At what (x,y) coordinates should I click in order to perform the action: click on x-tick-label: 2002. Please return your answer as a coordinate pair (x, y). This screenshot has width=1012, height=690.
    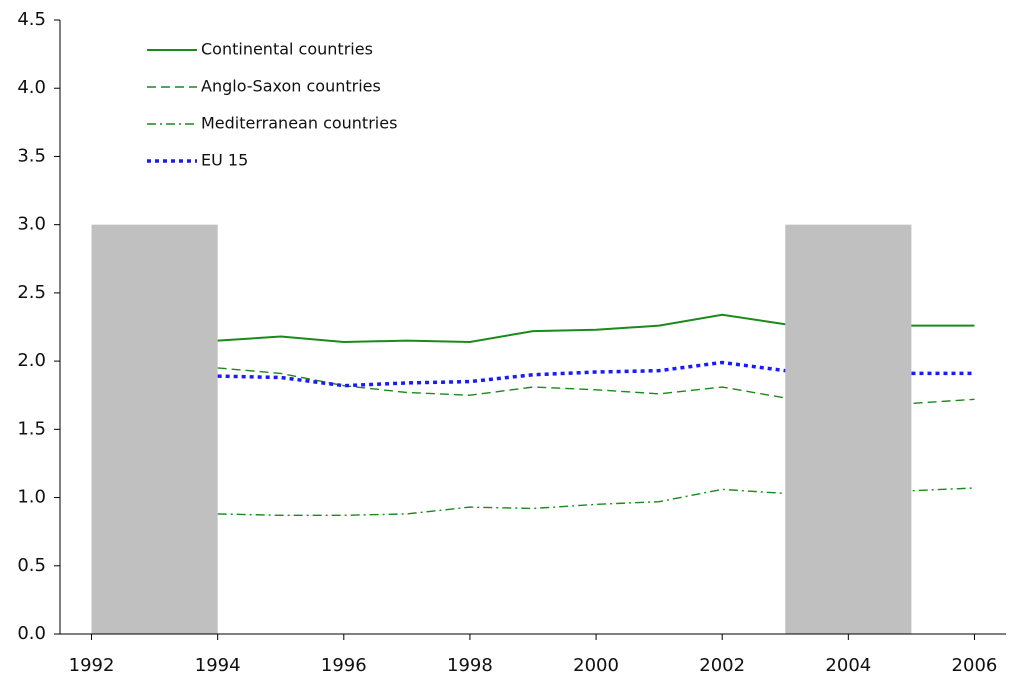
    Looking at the image, I should click on (722, 665).